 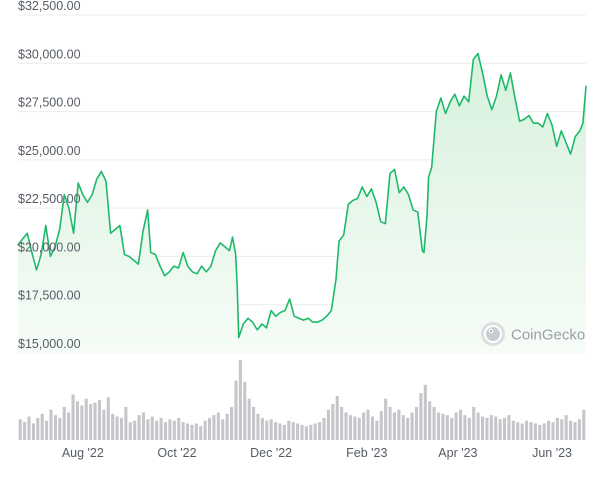 I want to click on y-tick-label: $30,000.00, so click(x=49, y=54).